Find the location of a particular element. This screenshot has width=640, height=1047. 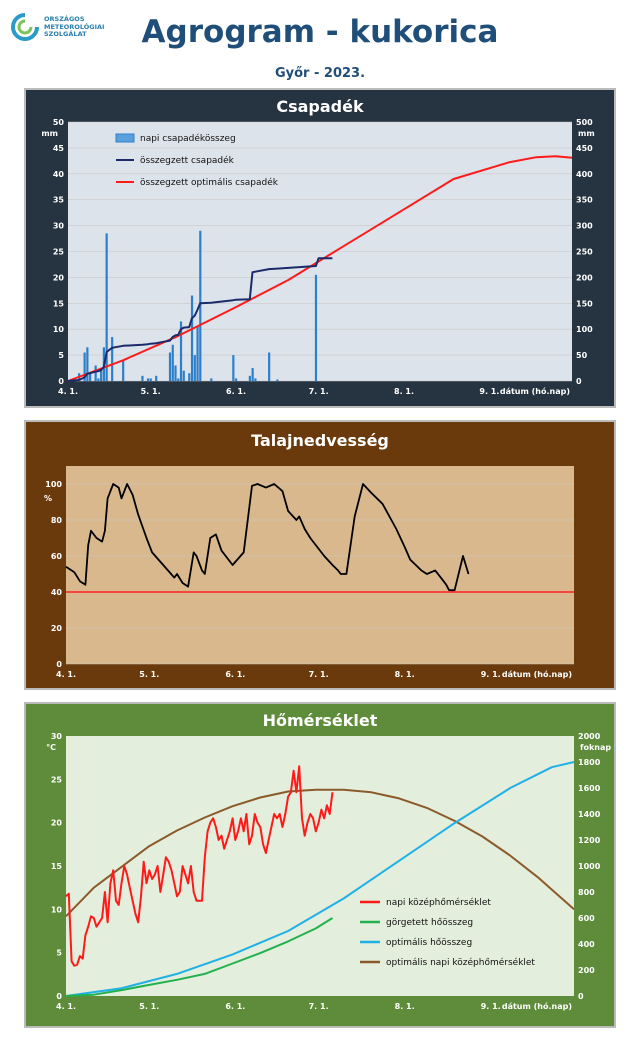

x-tick-label: 7. 1. is located at coordinates (319, 1006).